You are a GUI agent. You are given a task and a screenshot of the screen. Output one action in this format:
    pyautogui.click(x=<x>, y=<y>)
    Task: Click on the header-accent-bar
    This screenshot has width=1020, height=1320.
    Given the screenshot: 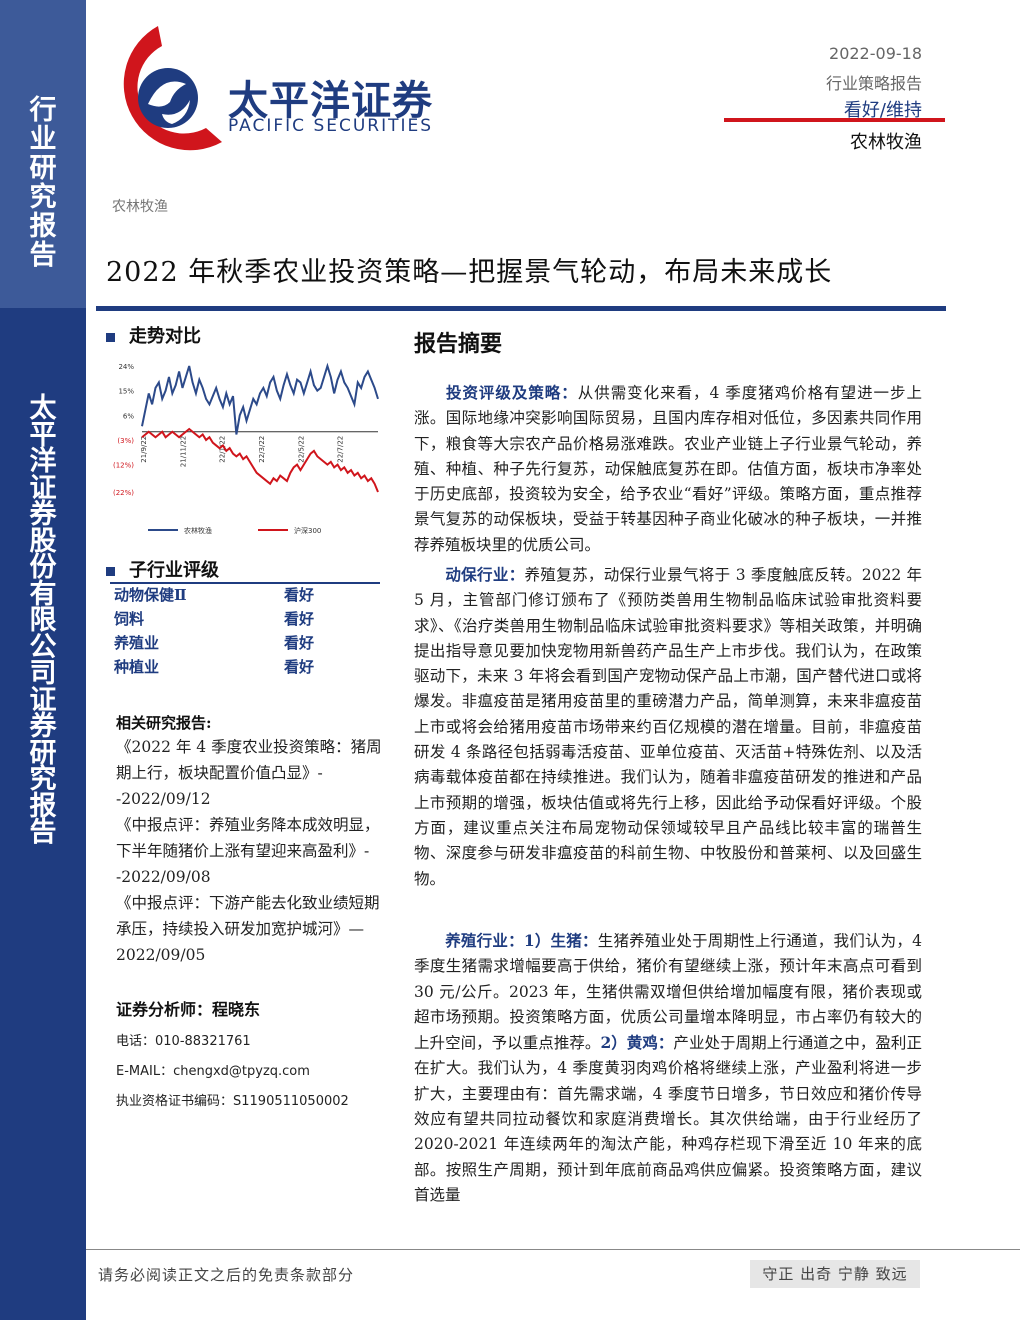 What is the action you would take?
    pyautogui.click(x=834, y=120)
    